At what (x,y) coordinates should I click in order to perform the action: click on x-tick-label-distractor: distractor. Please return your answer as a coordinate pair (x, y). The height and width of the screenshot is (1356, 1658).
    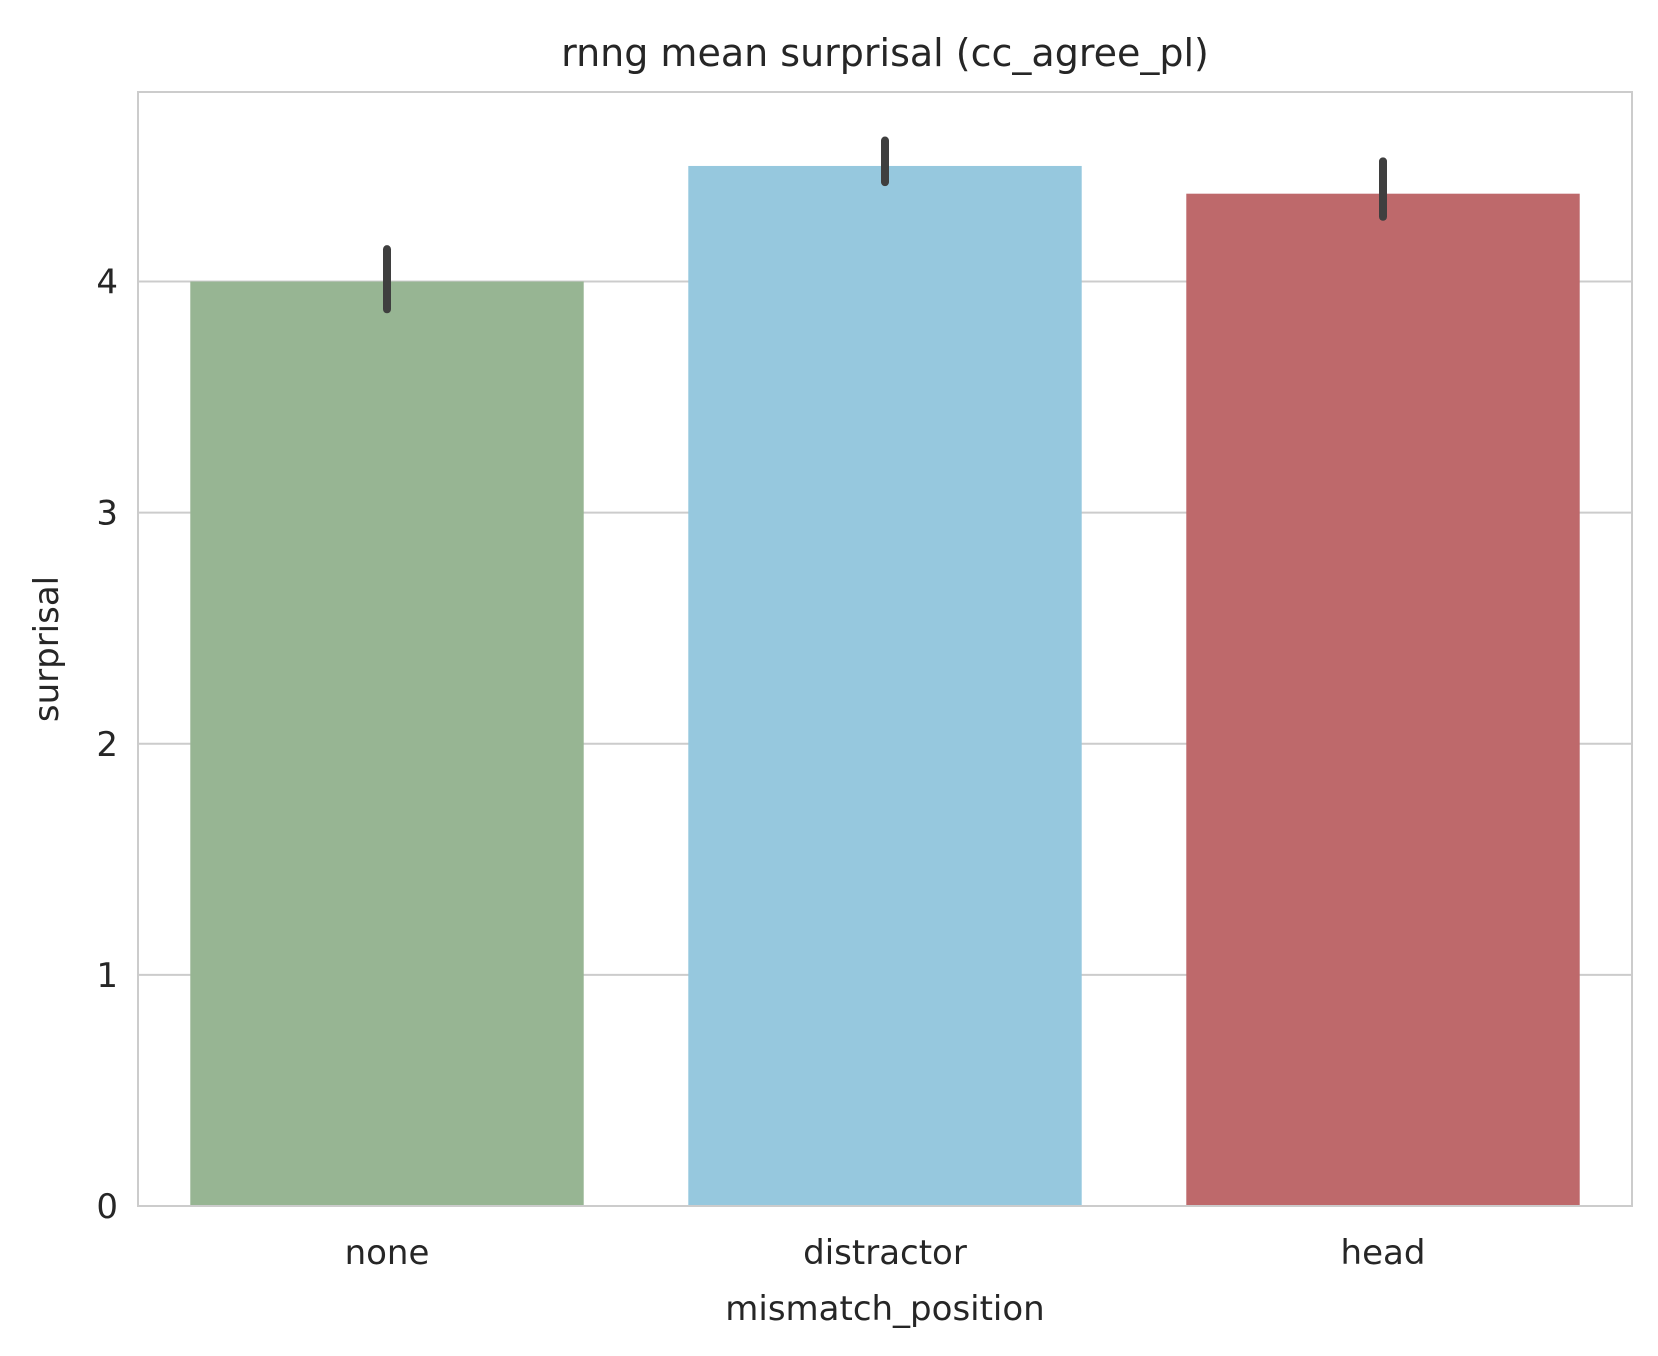
    Looking at the image, I should click on (885, 1253).